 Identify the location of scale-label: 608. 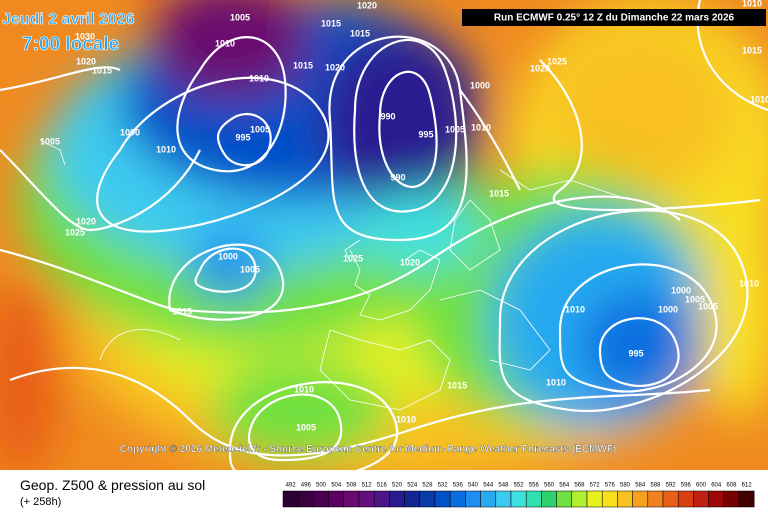
(731, 486).